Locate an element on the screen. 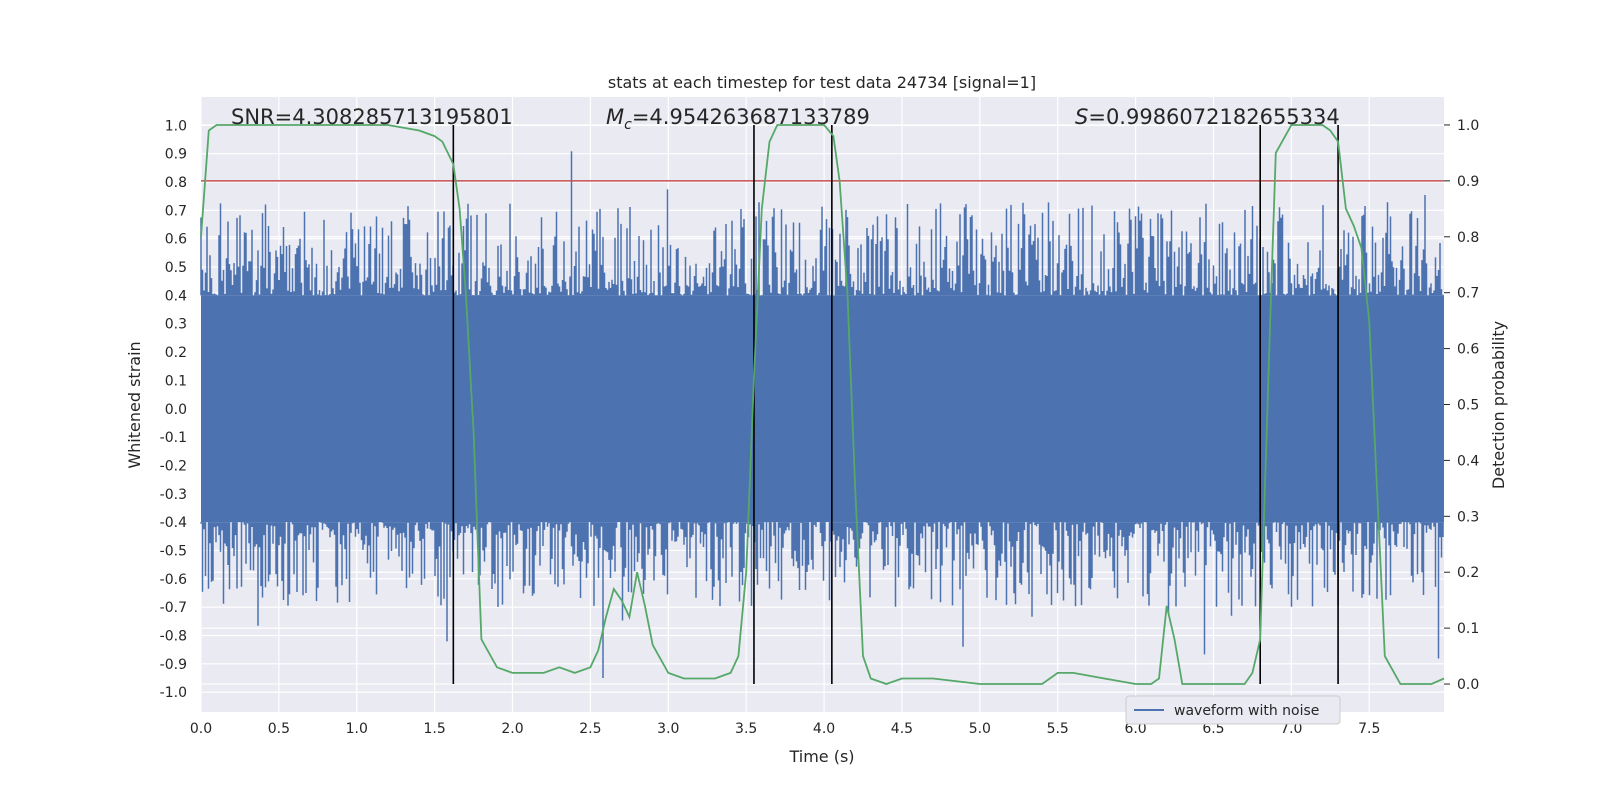  s-value: =0.9986072182655334 is located at coordinates (1213, 117).